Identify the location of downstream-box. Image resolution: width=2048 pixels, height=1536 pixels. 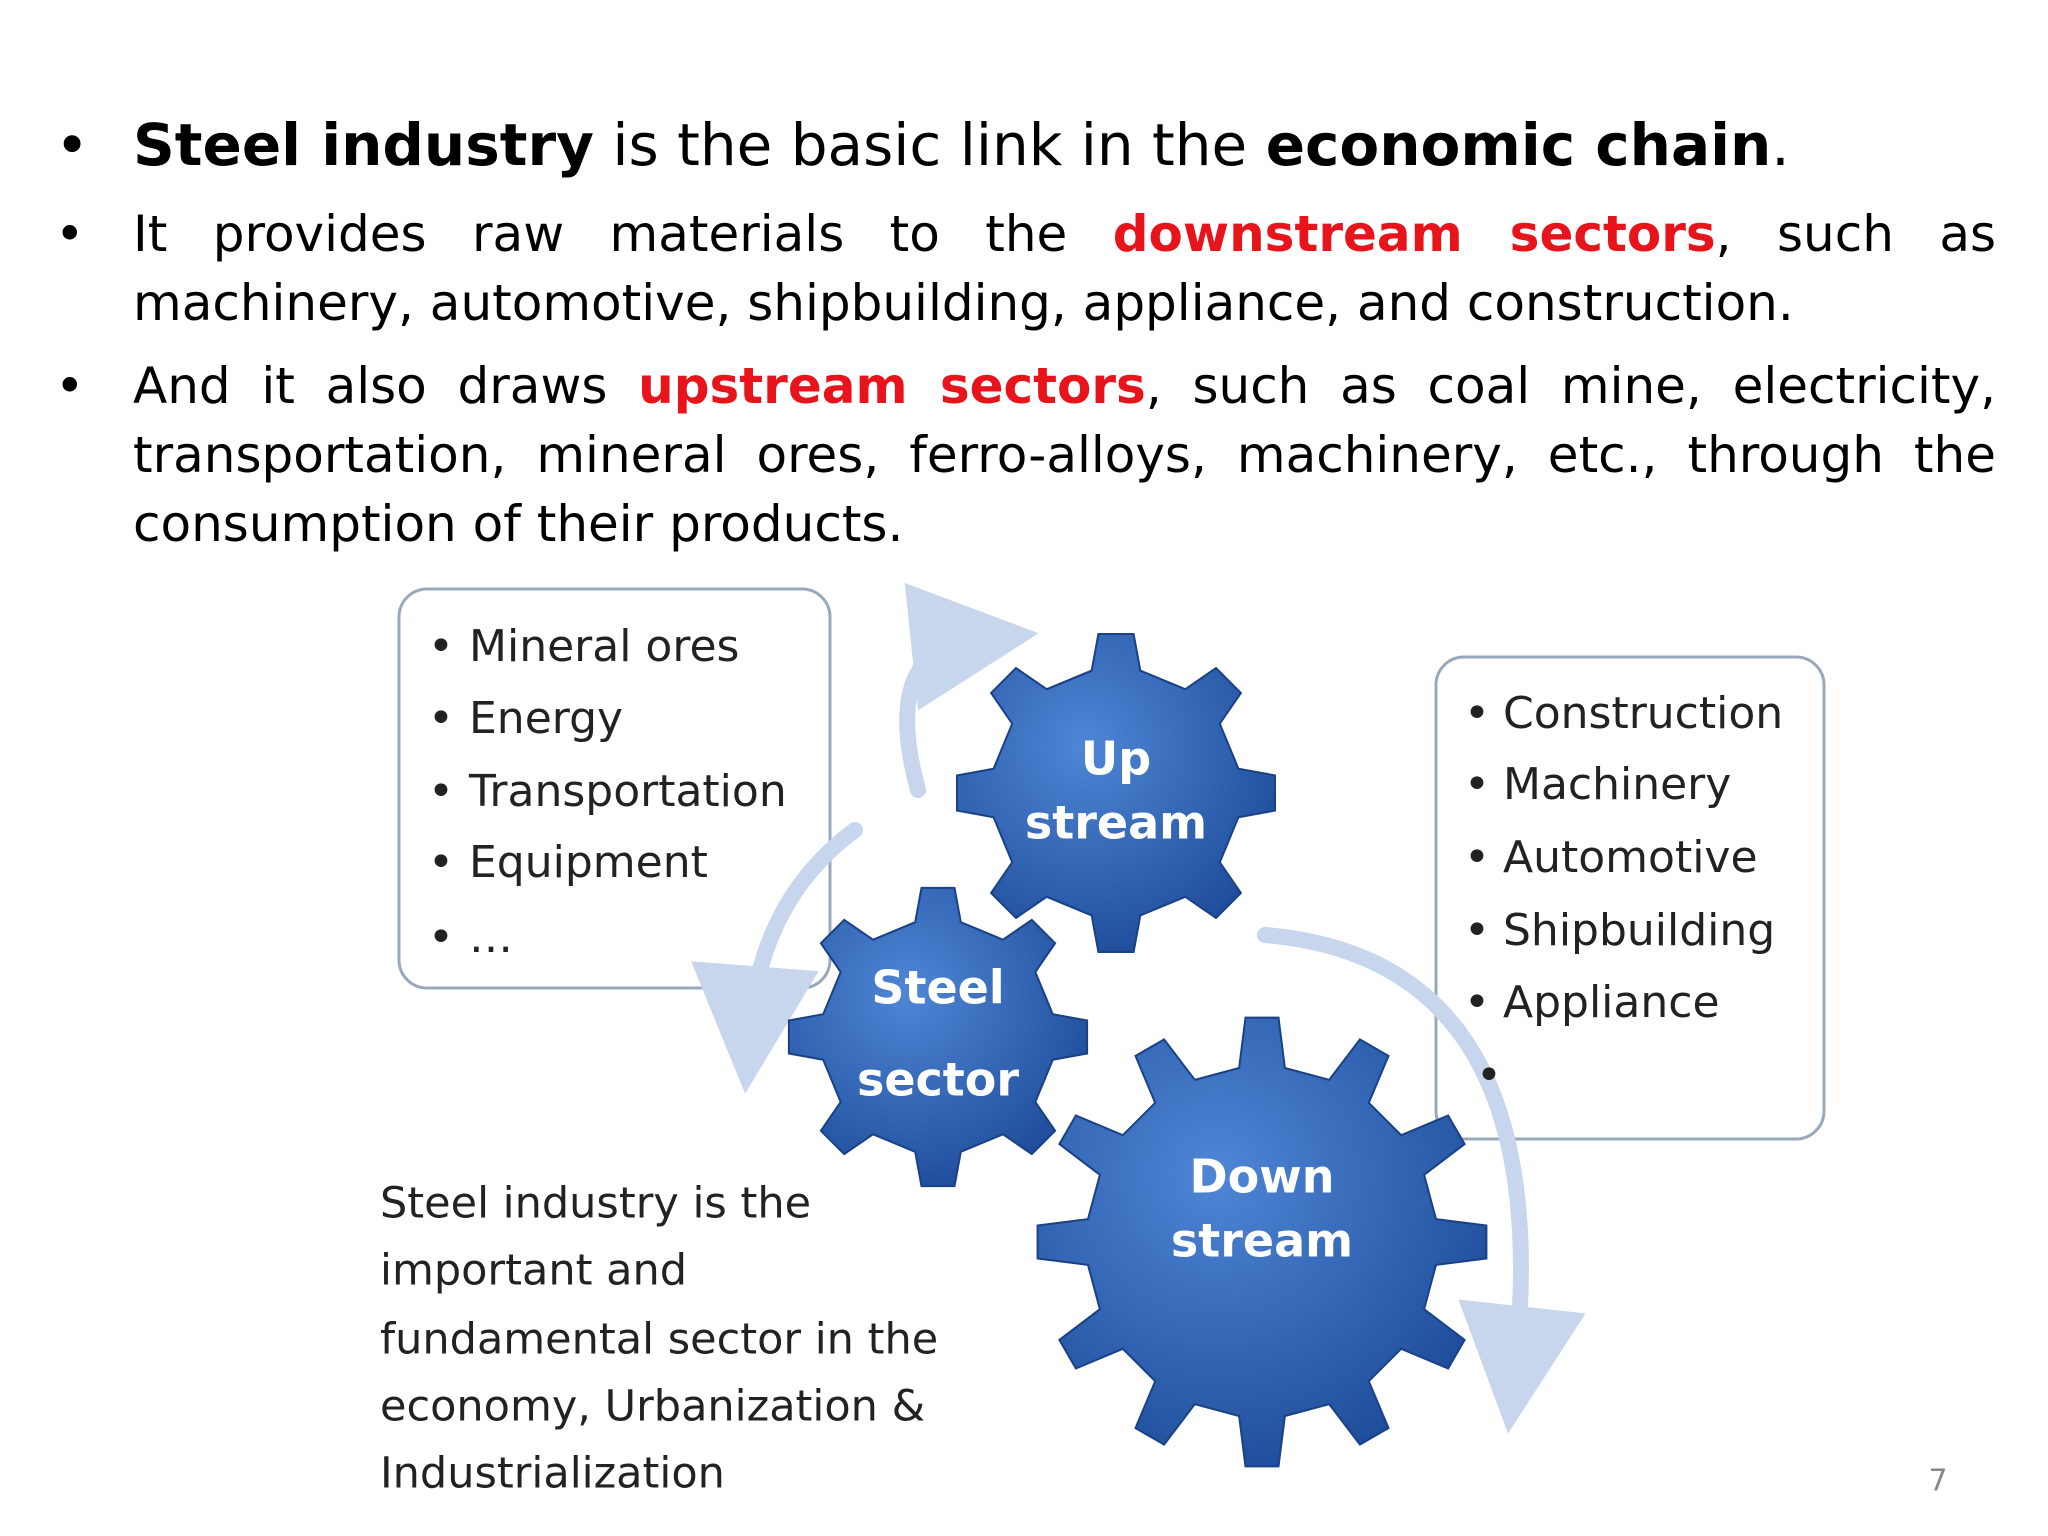
(1630, 898).